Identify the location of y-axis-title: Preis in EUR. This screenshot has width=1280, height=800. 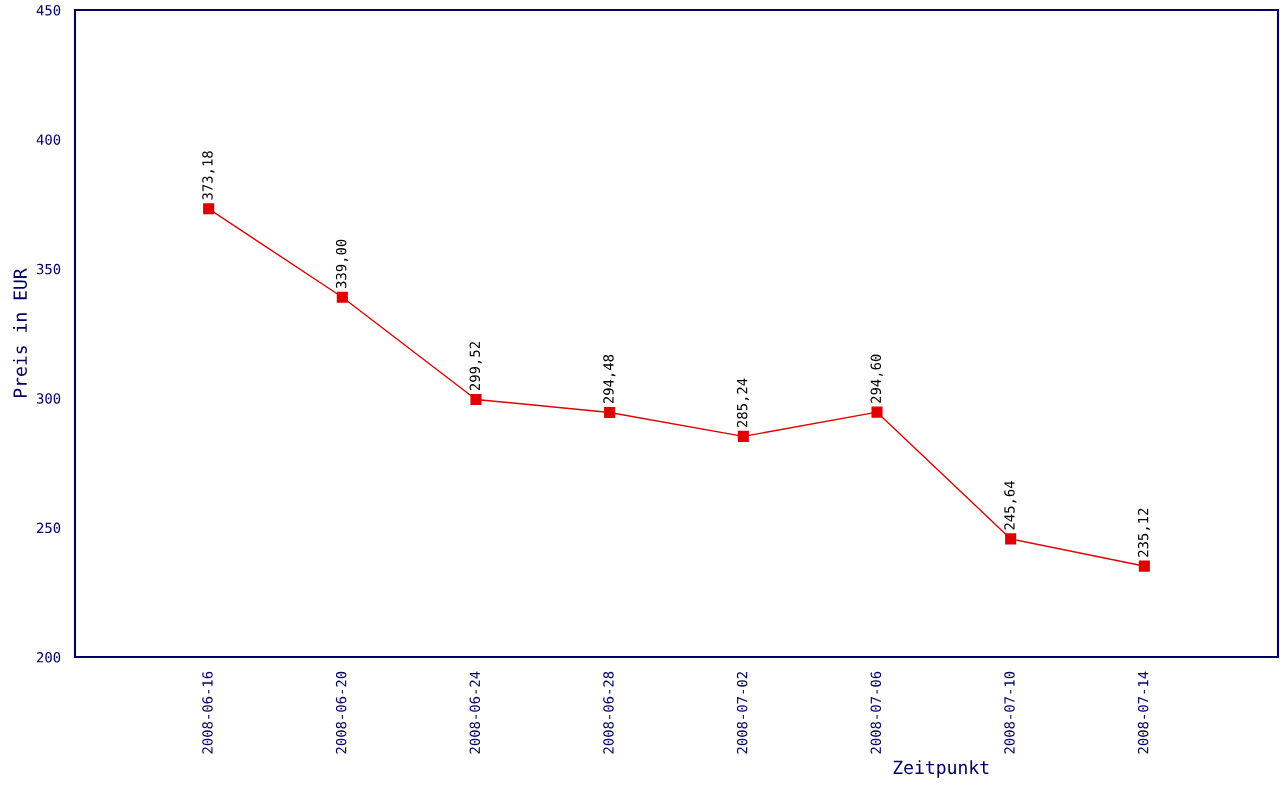
(20, 332).